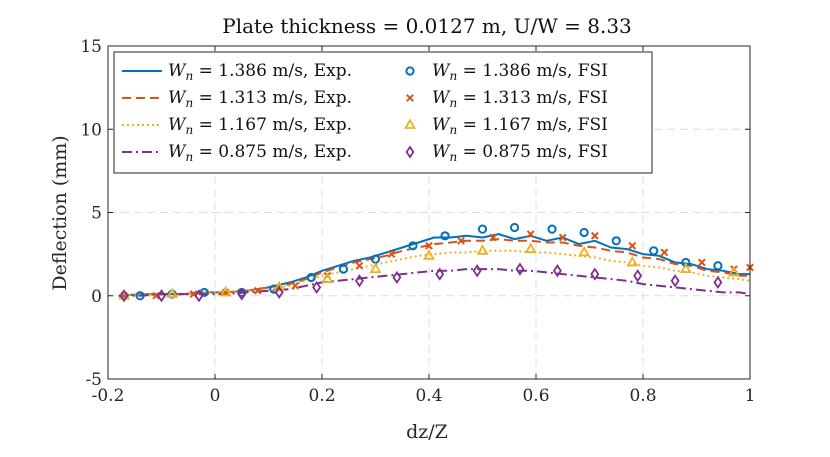  Describe the element at coordinates (215, 396) in the screenshot. I see `x-tick-label: 0` at that location.